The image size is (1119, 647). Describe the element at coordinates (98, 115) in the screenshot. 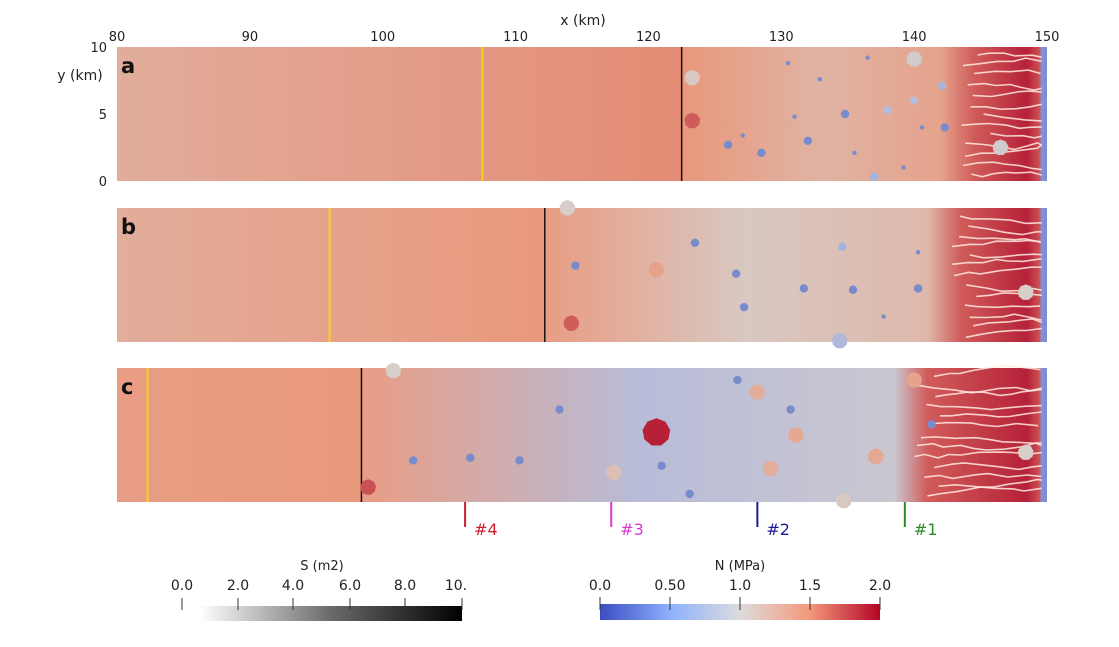

I see `y-tick-labels: 0 5 10` at that location.